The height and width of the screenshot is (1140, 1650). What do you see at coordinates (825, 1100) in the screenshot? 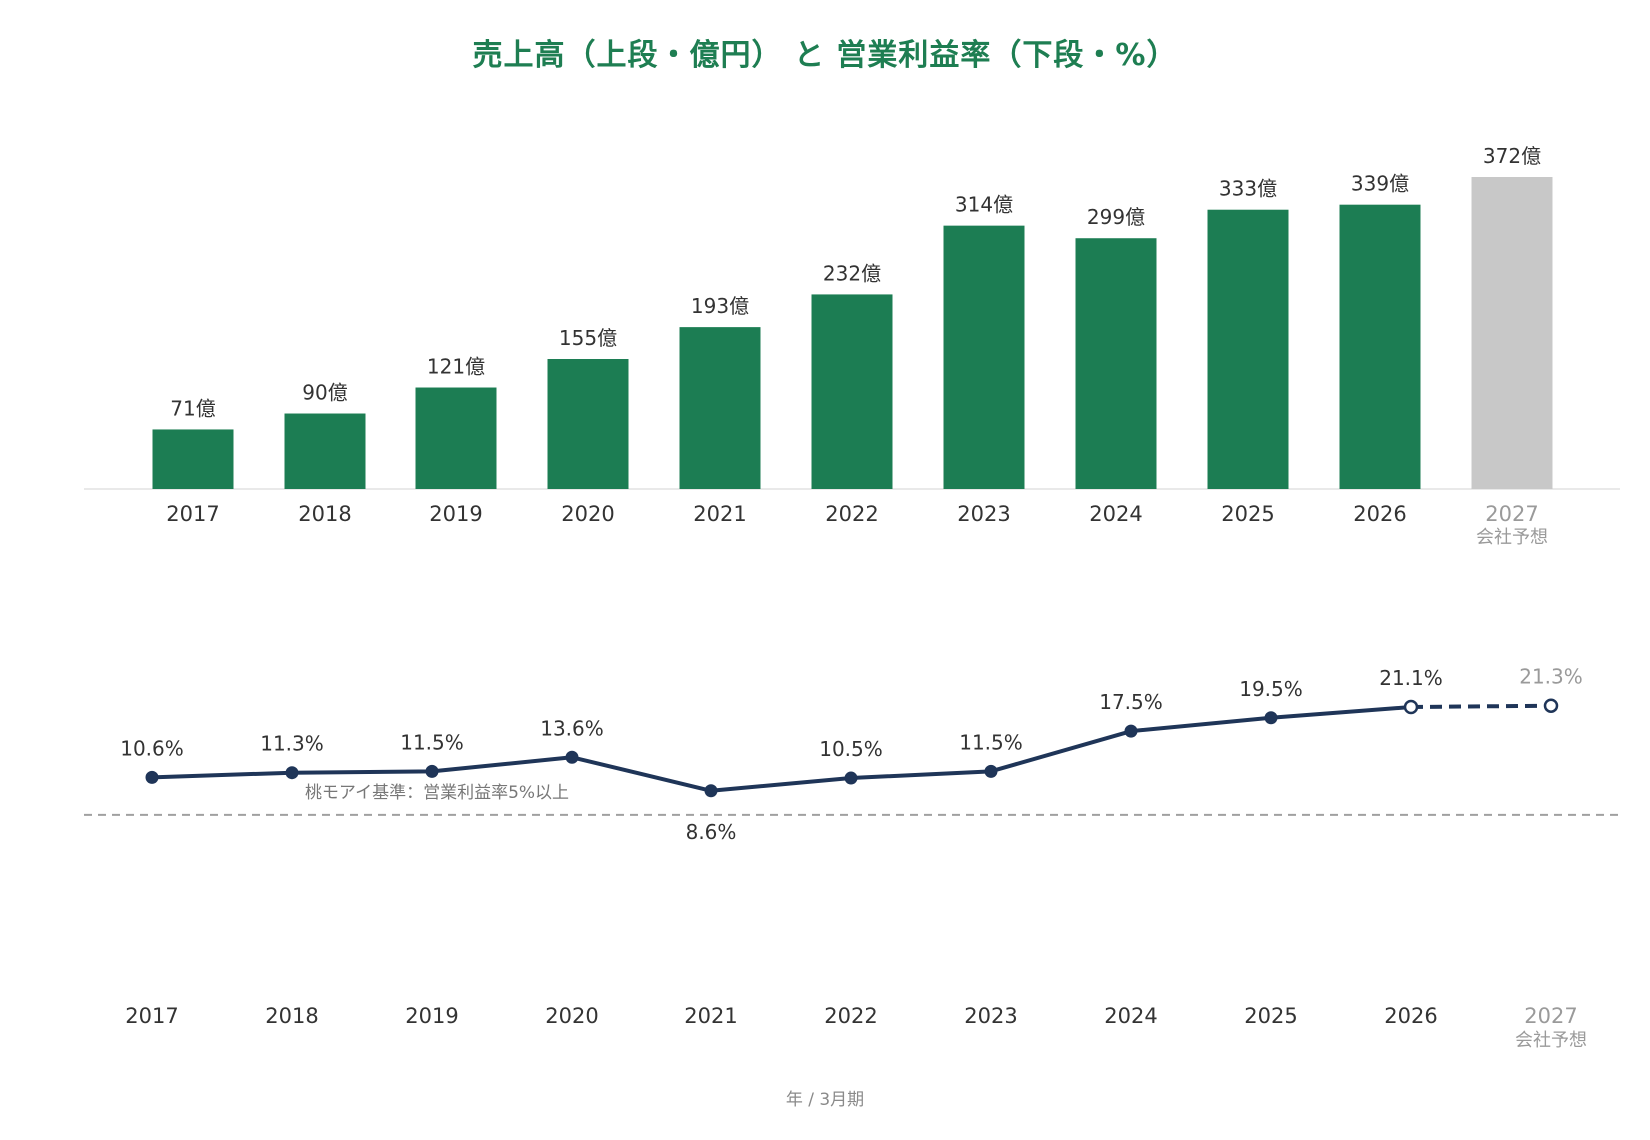
I see `fiscal-year-note: 年 / 3月期` at bounding box center [825, 1100].